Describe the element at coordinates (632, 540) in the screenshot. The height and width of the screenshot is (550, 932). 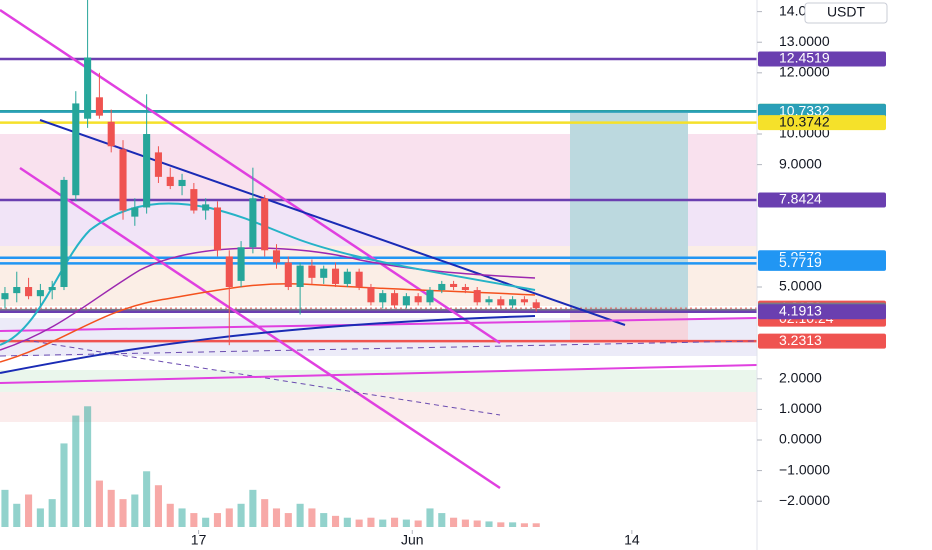
I see `x-tick-label: 14` at that location.